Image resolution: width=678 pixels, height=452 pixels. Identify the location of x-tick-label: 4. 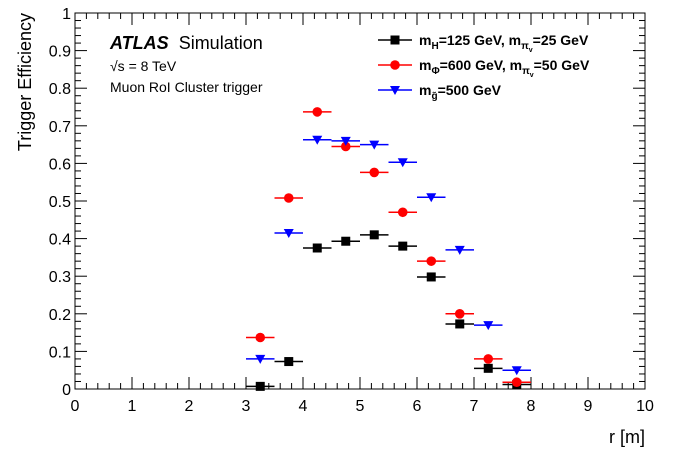
(303, 406).